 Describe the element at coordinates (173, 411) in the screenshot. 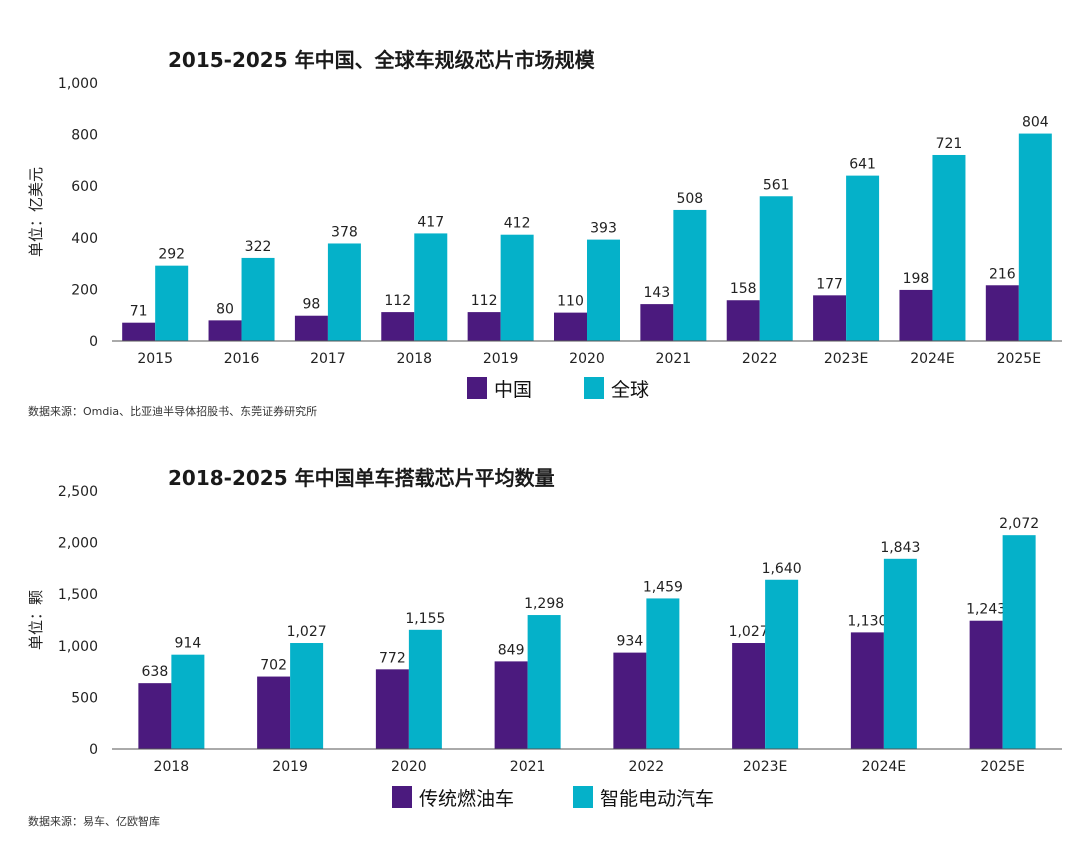

I see `source-note: 数据来源：Omdia、比亚迪半导体招股书、东莞证券研究所` at that location.